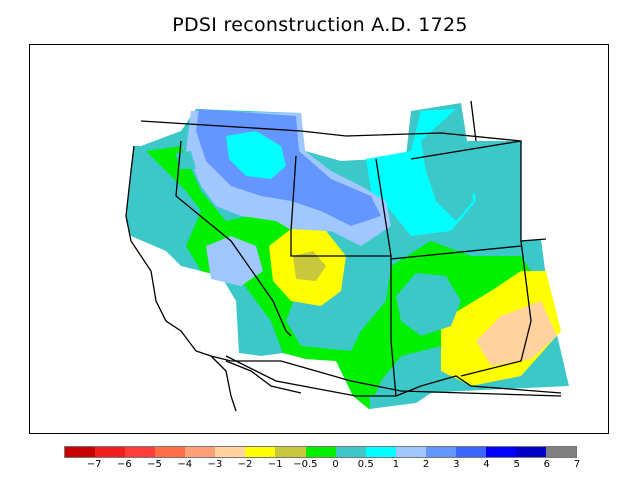  What do you see at coordinates (234, 261) in the screenshot?
I see `region-blue-west` at bounding box center [234, 261].